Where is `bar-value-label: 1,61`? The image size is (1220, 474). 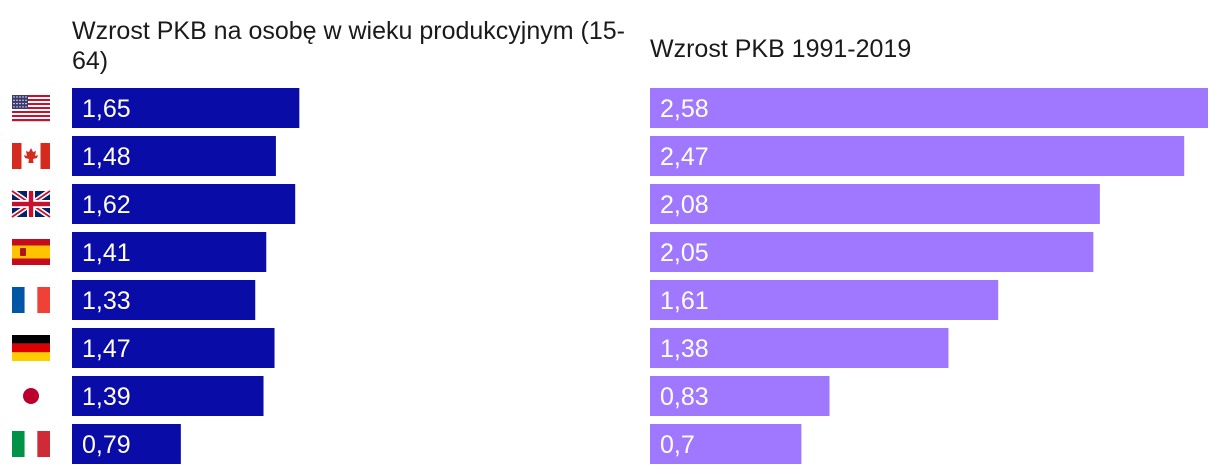
bar-value-label: 1,61 is located at coordinates (684, 301).